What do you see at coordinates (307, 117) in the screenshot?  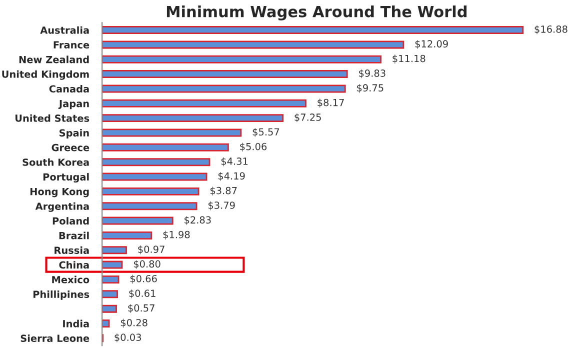 I see `data-label: $7.25` at bounding box center [307, 117].